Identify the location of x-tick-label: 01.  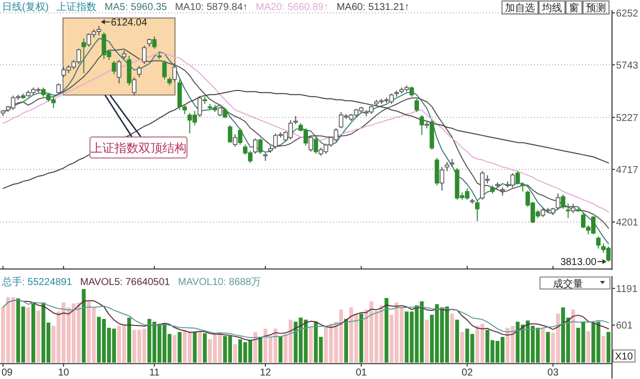
(362, 373).